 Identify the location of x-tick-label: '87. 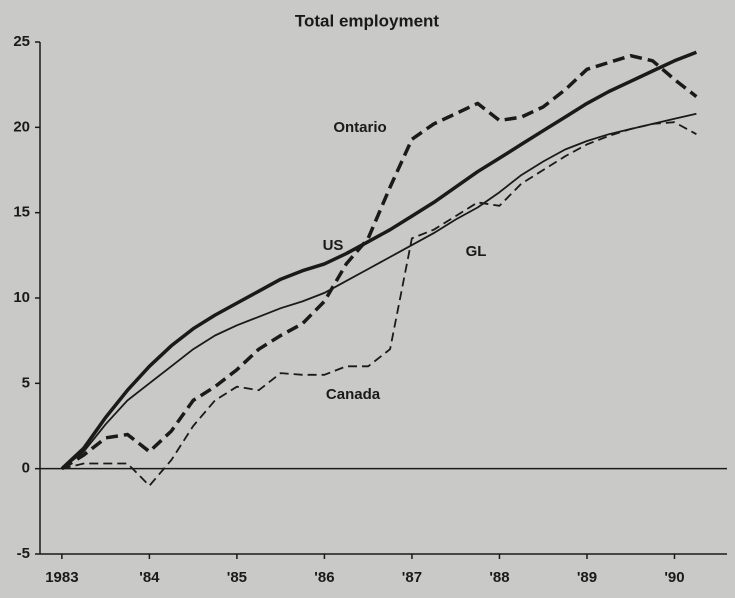
(412, 577).